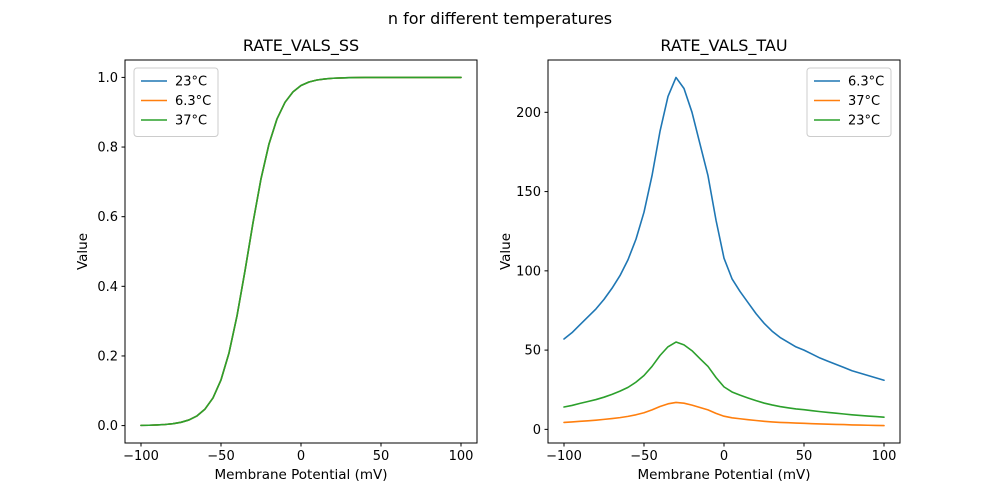 Image resolution: width=1000 pixels, height=500 pixels. Describe the element at coordinates (107, 356) in the screenshot. I see `y-tick-label: 0.2` at that location.